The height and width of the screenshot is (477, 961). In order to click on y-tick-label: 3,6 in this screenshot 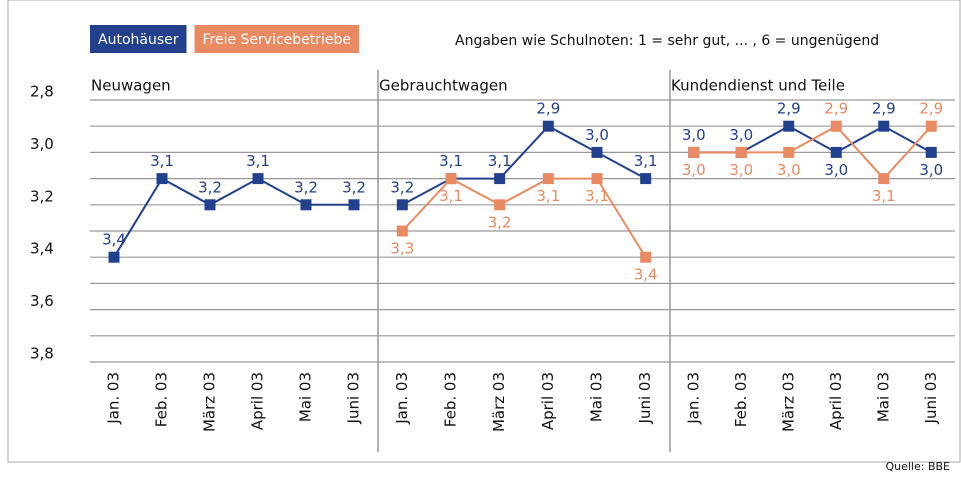, I will do `click(42, 301)`.